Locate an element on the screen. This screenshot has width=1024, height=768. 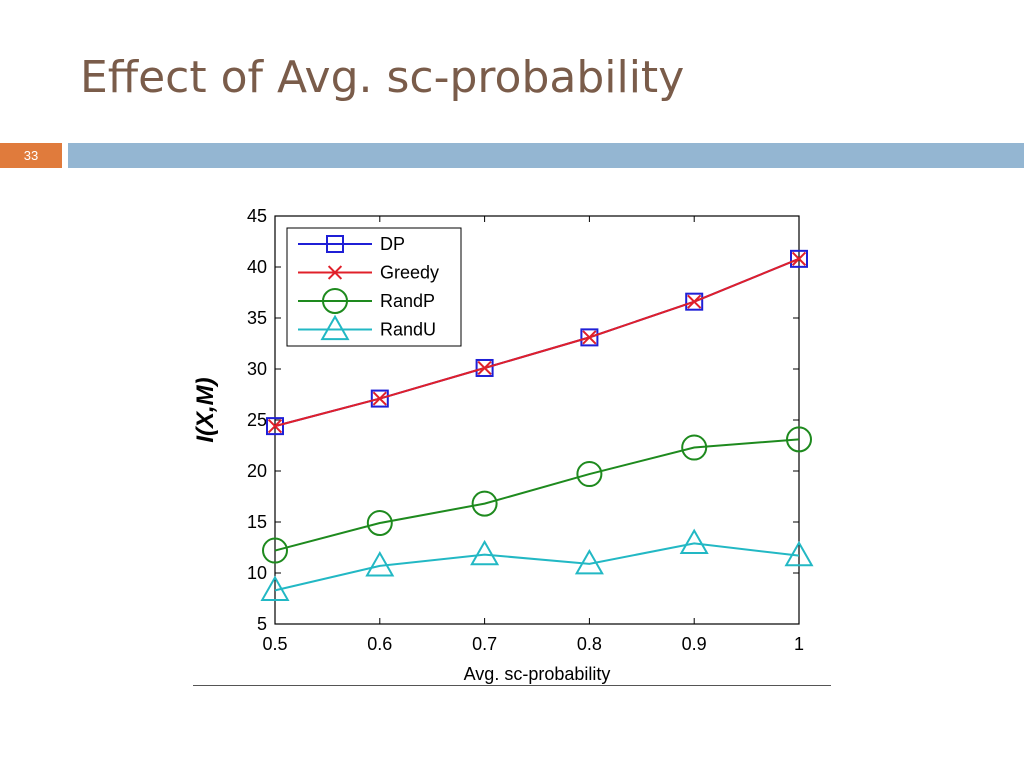
y-tick-label: 15 is located at coordinates (257, 522).